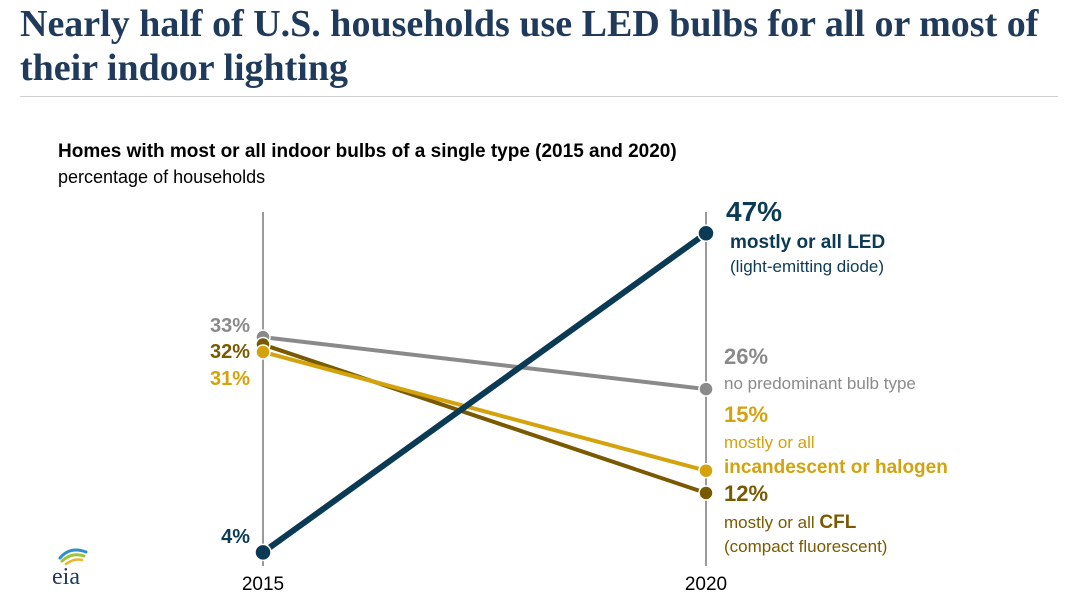 The image size is (1076, 598). What do you see at coordinates (66, 577) in the screenshot?
I see `eia-logo-text: eia` at bounding box center [66, 577].